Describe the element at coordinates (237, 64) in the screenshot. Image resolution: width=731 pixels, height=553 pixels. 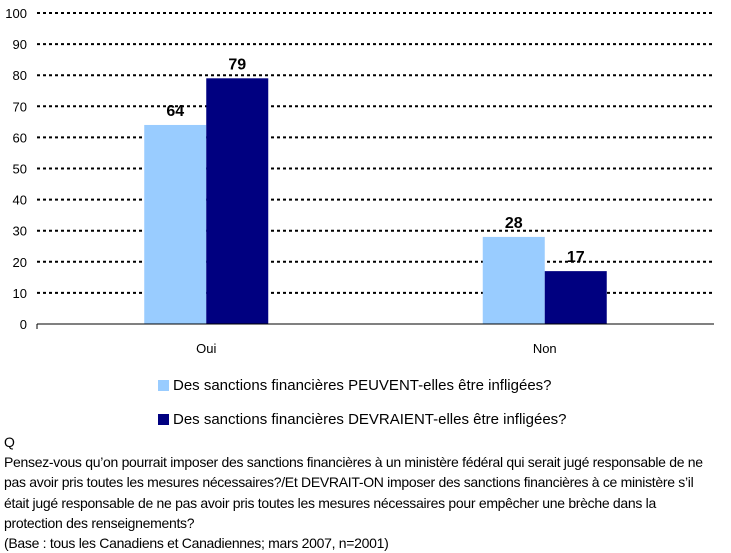
I see `data-label: 79` at that location.